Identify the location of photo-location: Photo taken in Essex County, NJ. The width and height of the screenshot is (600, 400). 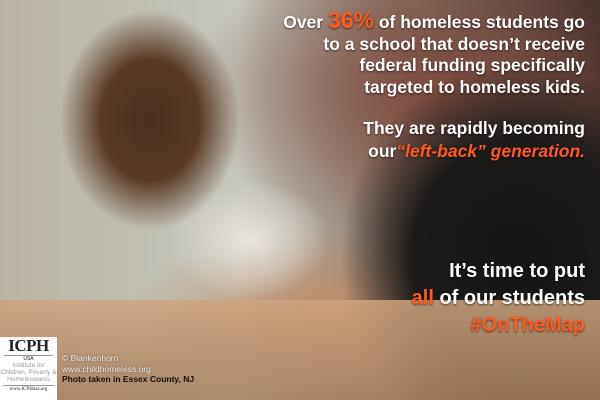
(128, 379).